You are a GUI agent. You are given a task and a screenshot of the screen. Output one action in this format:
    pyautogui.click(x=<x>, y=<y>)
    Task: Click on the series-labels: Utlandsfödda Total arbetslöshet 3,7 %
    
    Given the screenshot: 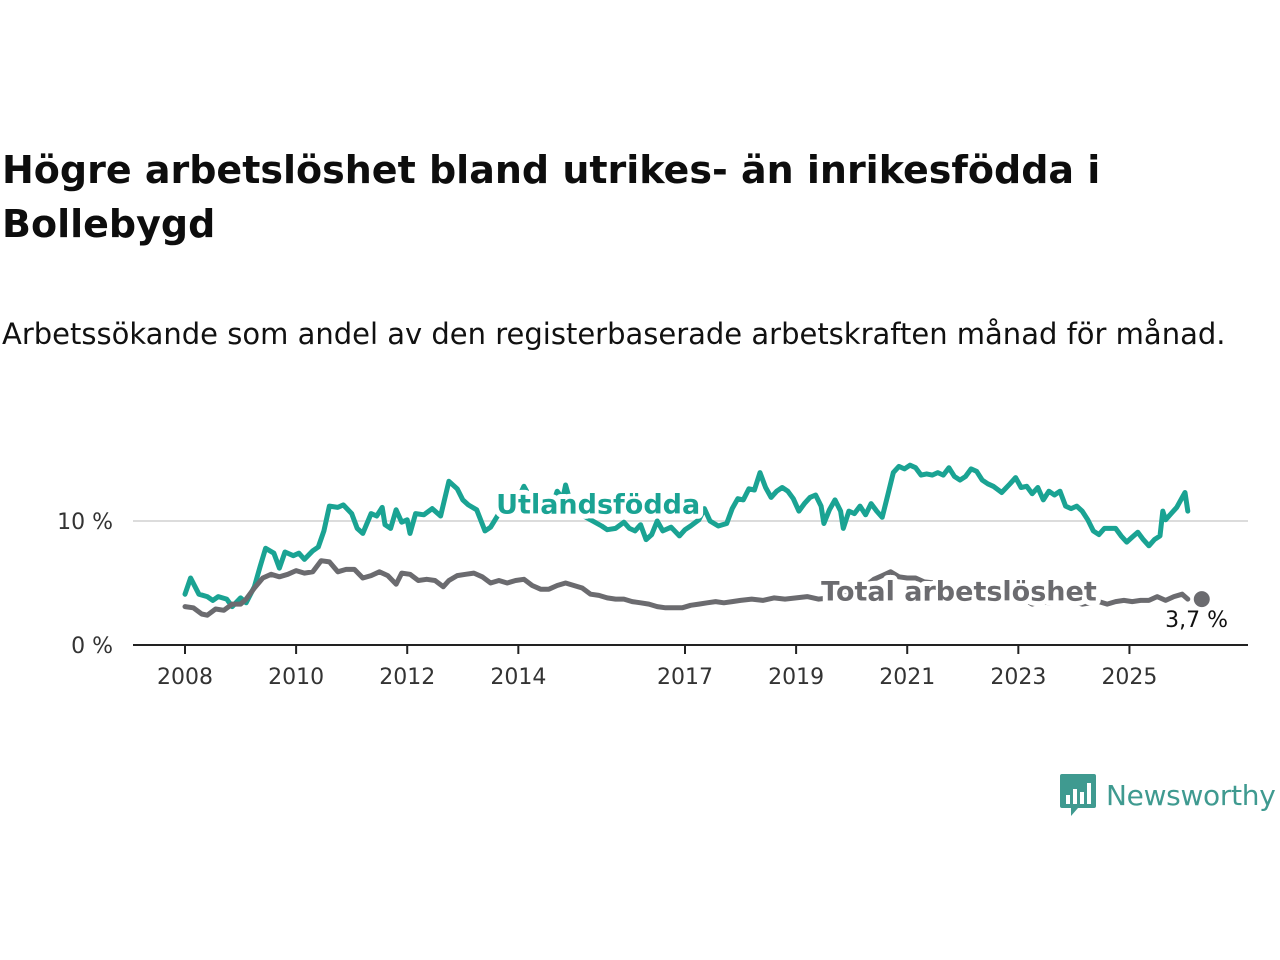 What is the action you would take?
    pyautogui.click(x=859, y=559)
    